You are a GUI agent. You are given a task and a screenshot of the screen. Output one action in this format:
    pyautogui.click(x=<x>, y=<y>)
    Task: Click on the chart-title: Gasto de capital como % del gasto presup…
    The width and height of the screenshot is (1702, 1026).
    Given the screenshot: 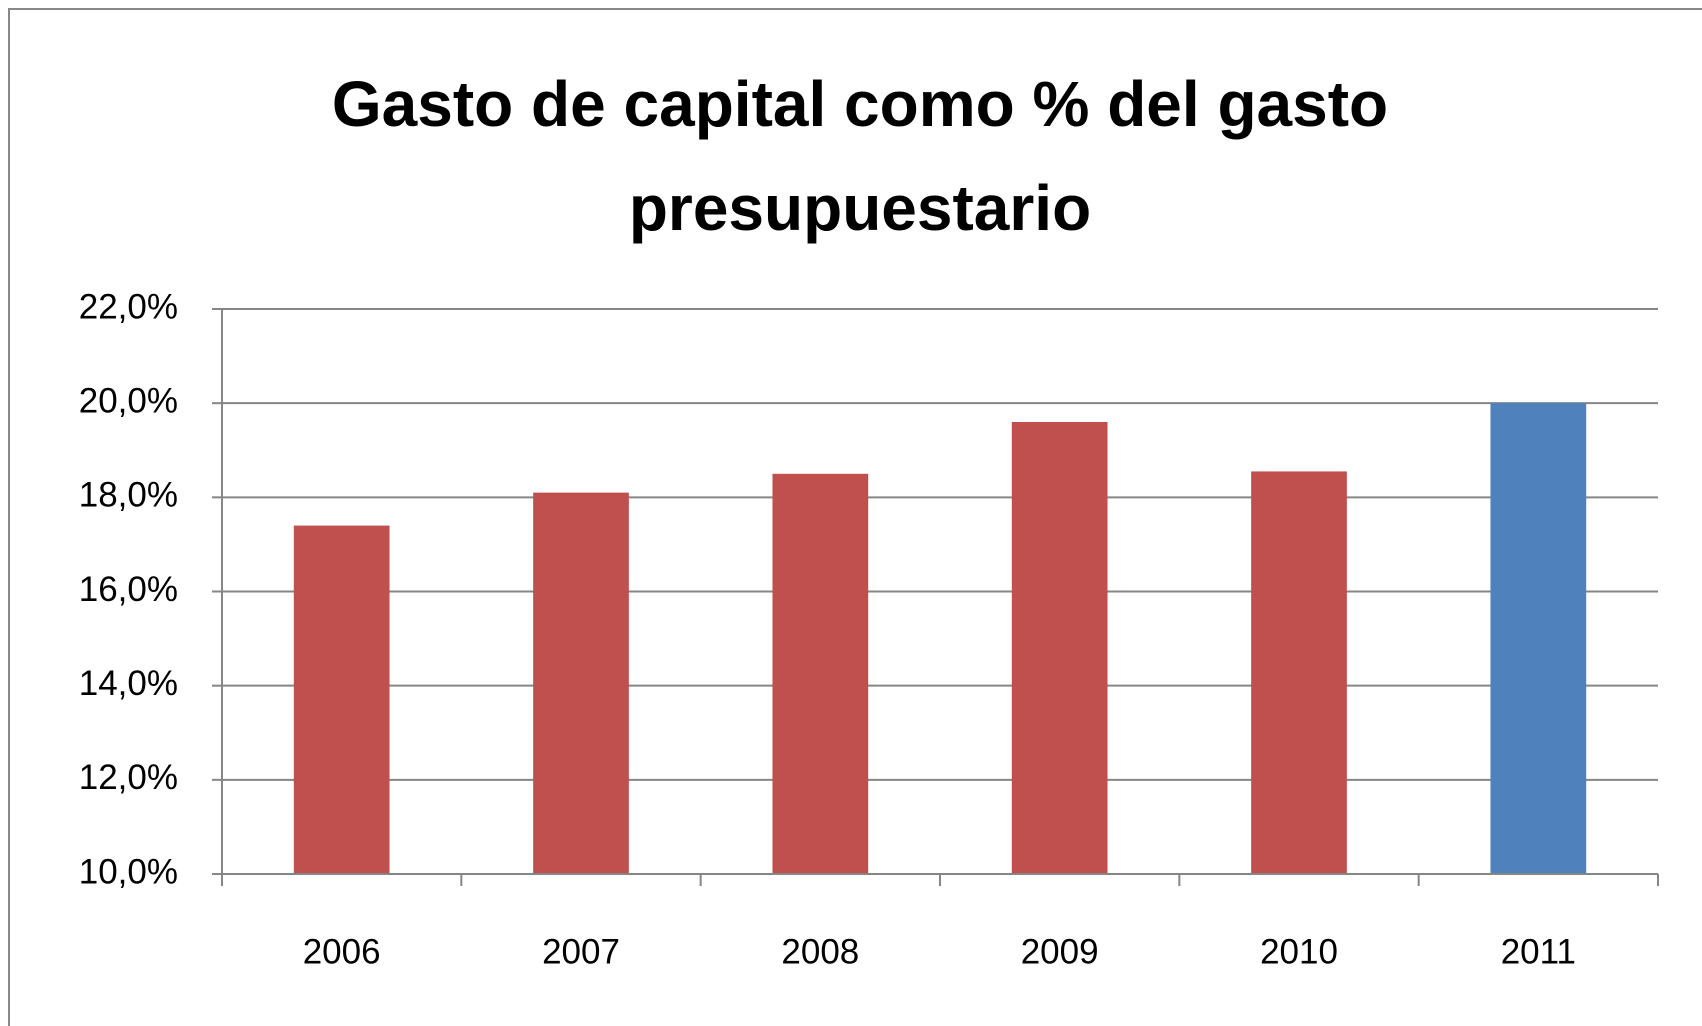 What is the action you would take?
    pyautogui.click(x=860, y=156)
    